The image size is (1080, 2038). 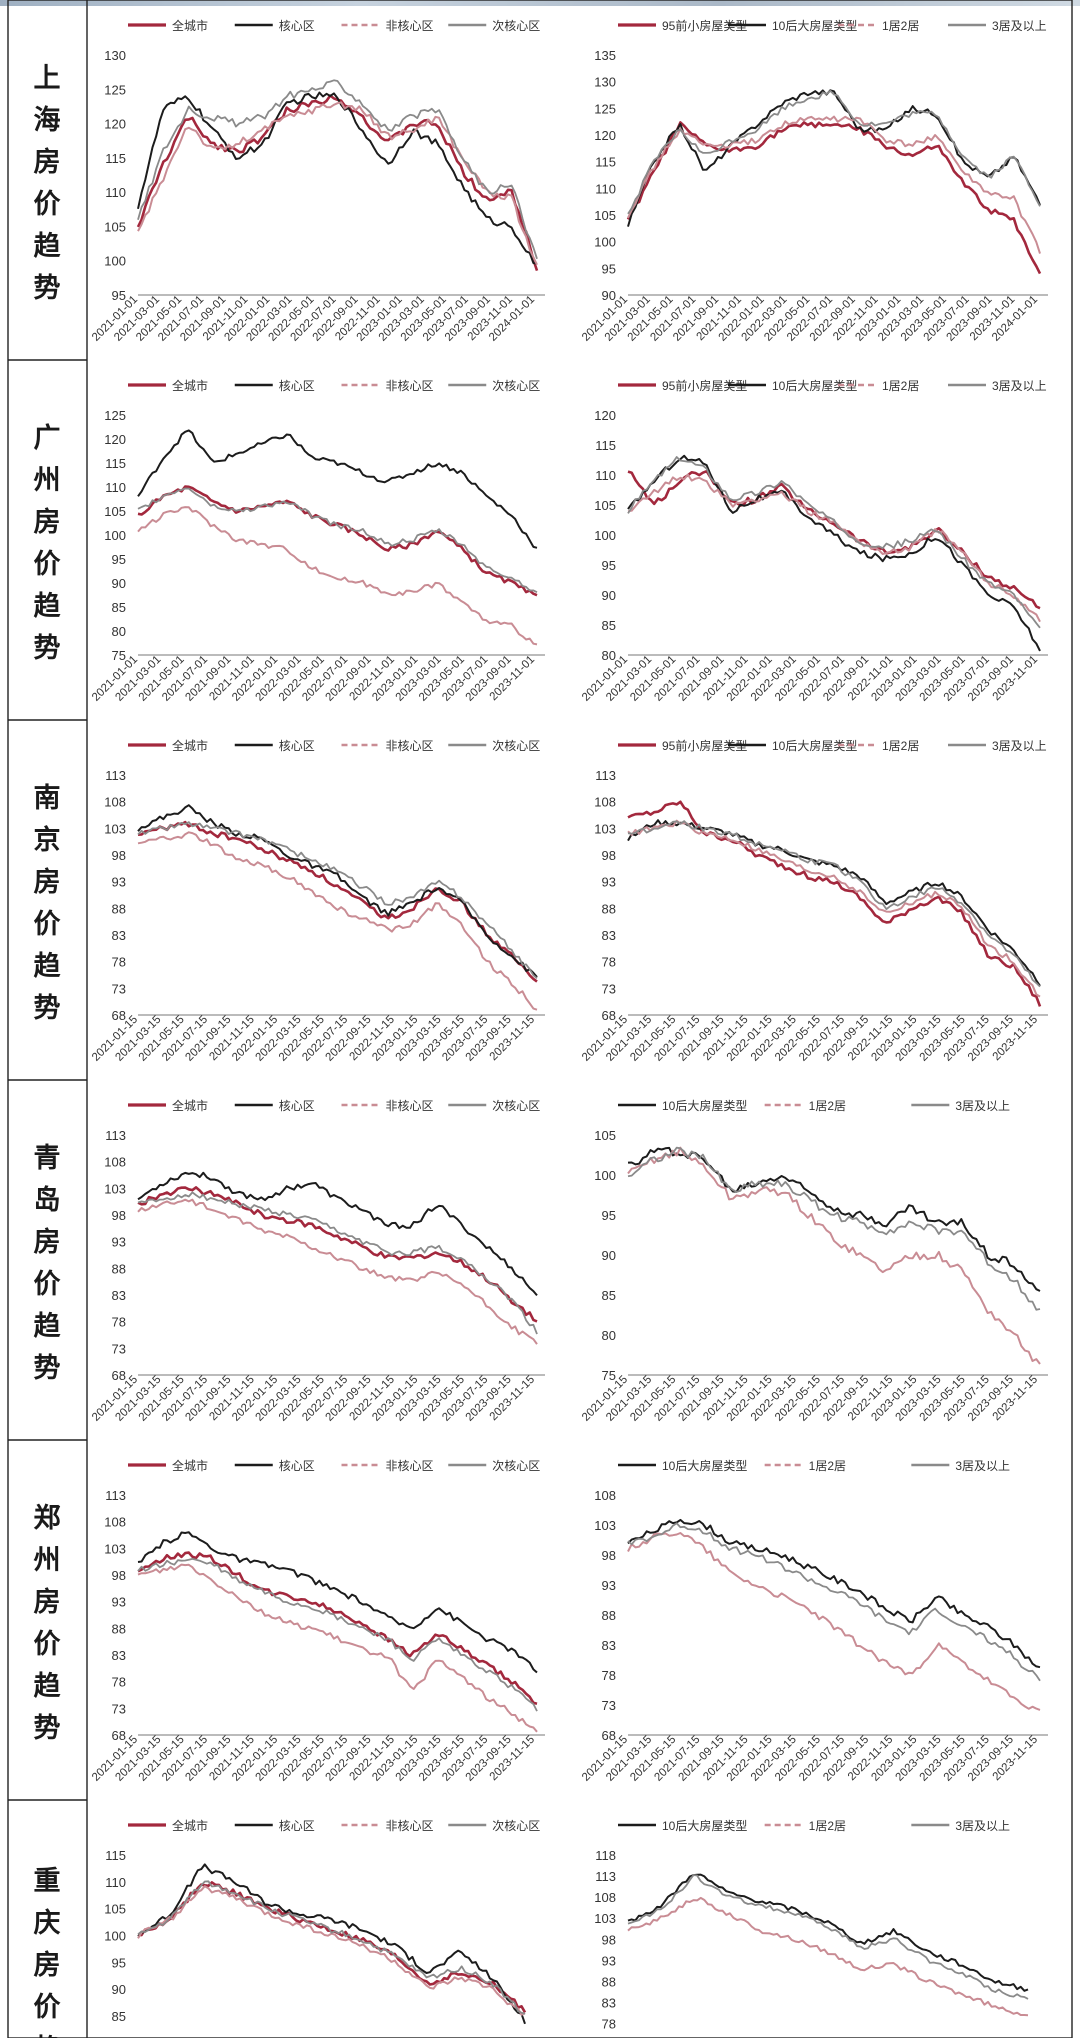 What do you see at coordinates (47, 1560) in the screenshot?
I see `city-label-char: 州` at bounding box center [47, 1560].